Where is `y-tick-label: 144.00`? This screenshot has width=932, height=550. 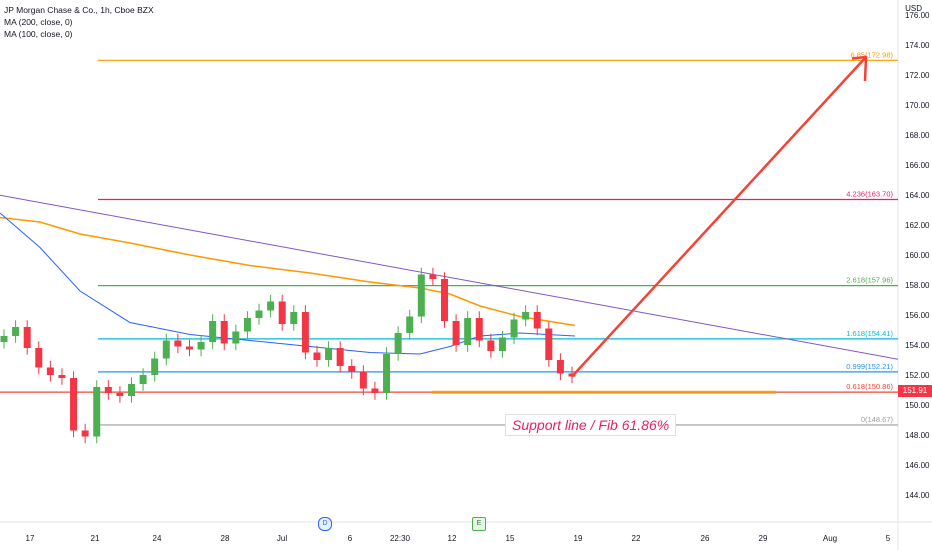
y-tick-label: 144.00 is located at coordinates (917, 495).